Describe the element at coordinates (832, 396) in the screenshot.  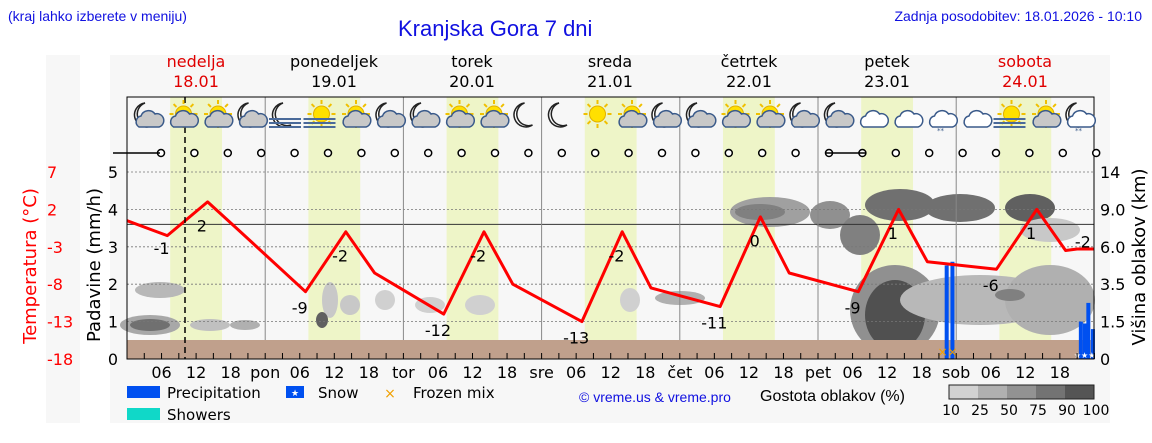
I see `svg-text: Gostota oblakov (%)` at that location.